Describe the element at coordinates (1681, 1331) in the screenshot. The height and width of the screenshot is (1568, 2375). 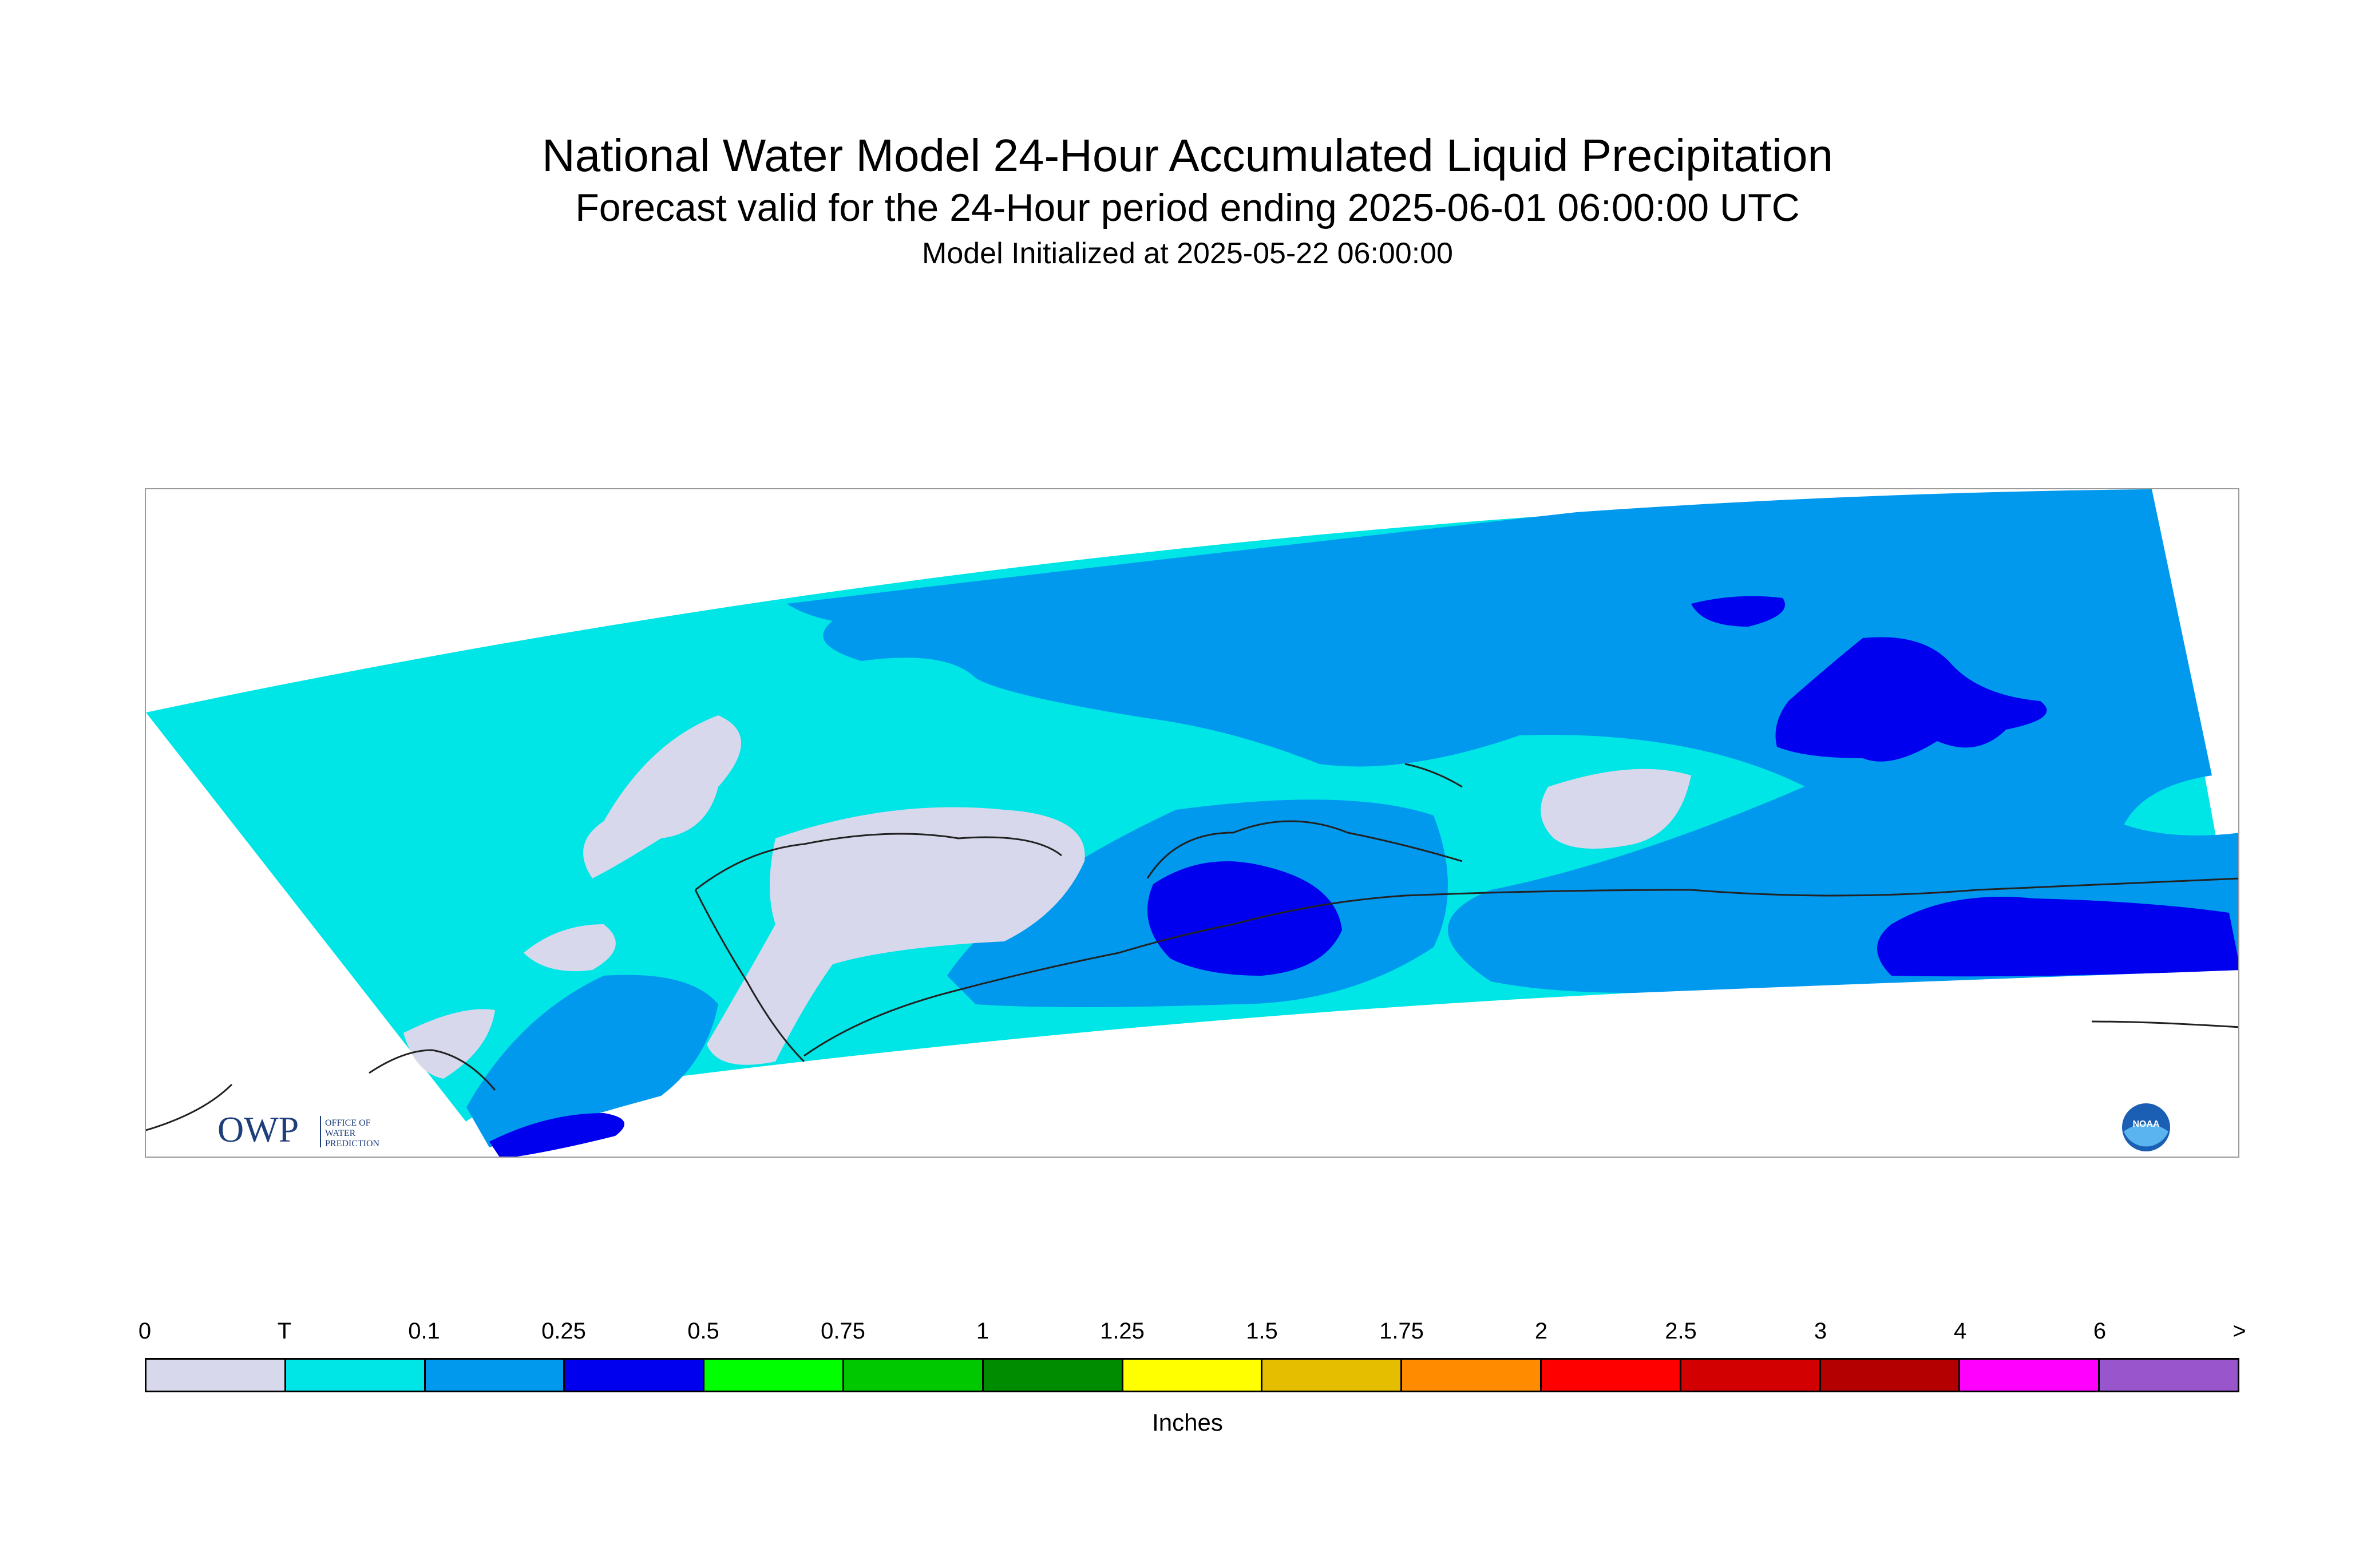
I see `legend-tick-label: 2.5` at that location.